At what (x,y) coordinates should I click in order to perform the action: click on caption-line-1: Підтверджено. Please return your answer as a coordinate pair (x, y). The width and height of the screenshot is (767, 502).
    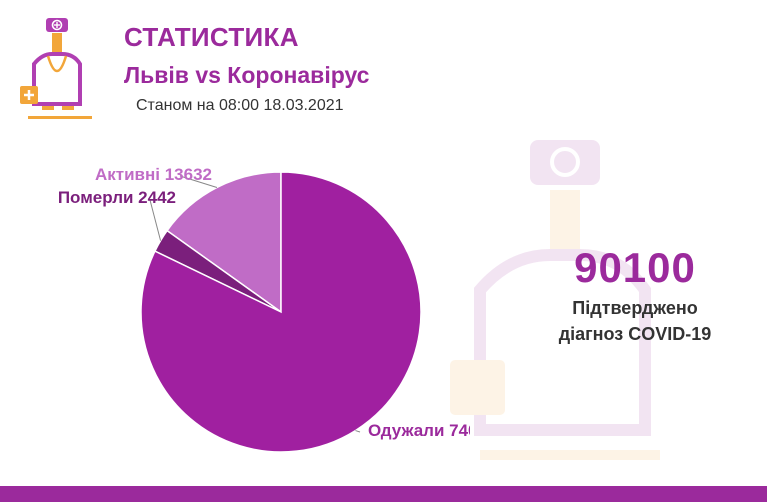
    Looking at the image, I should click on (635, 308).